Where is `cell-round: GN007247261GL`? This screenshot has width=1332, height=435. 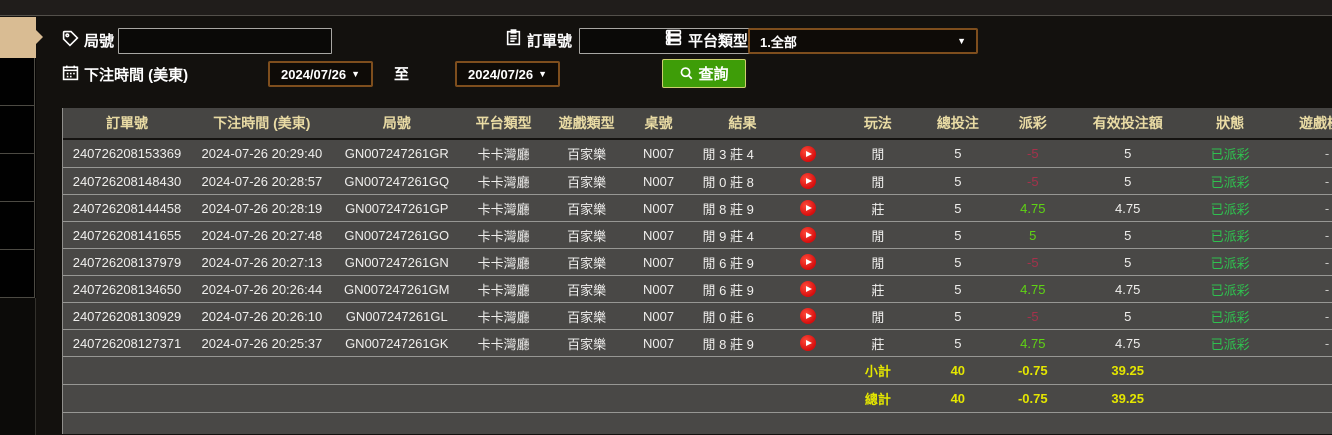
cell-round: GN007247261GL is located at coordinates (396, 316).